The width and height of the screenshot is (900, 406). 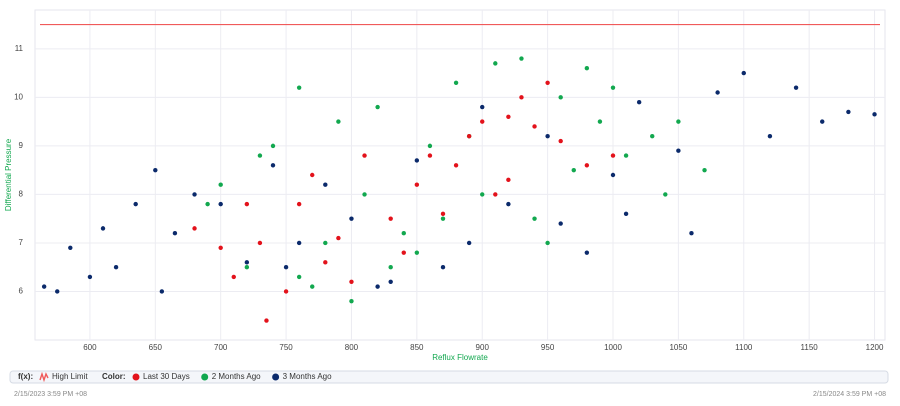 What do you see at coordinates (21, 291) in the screenshot?
I see `y-tick-label: 6` at bounding box center [21, 291].